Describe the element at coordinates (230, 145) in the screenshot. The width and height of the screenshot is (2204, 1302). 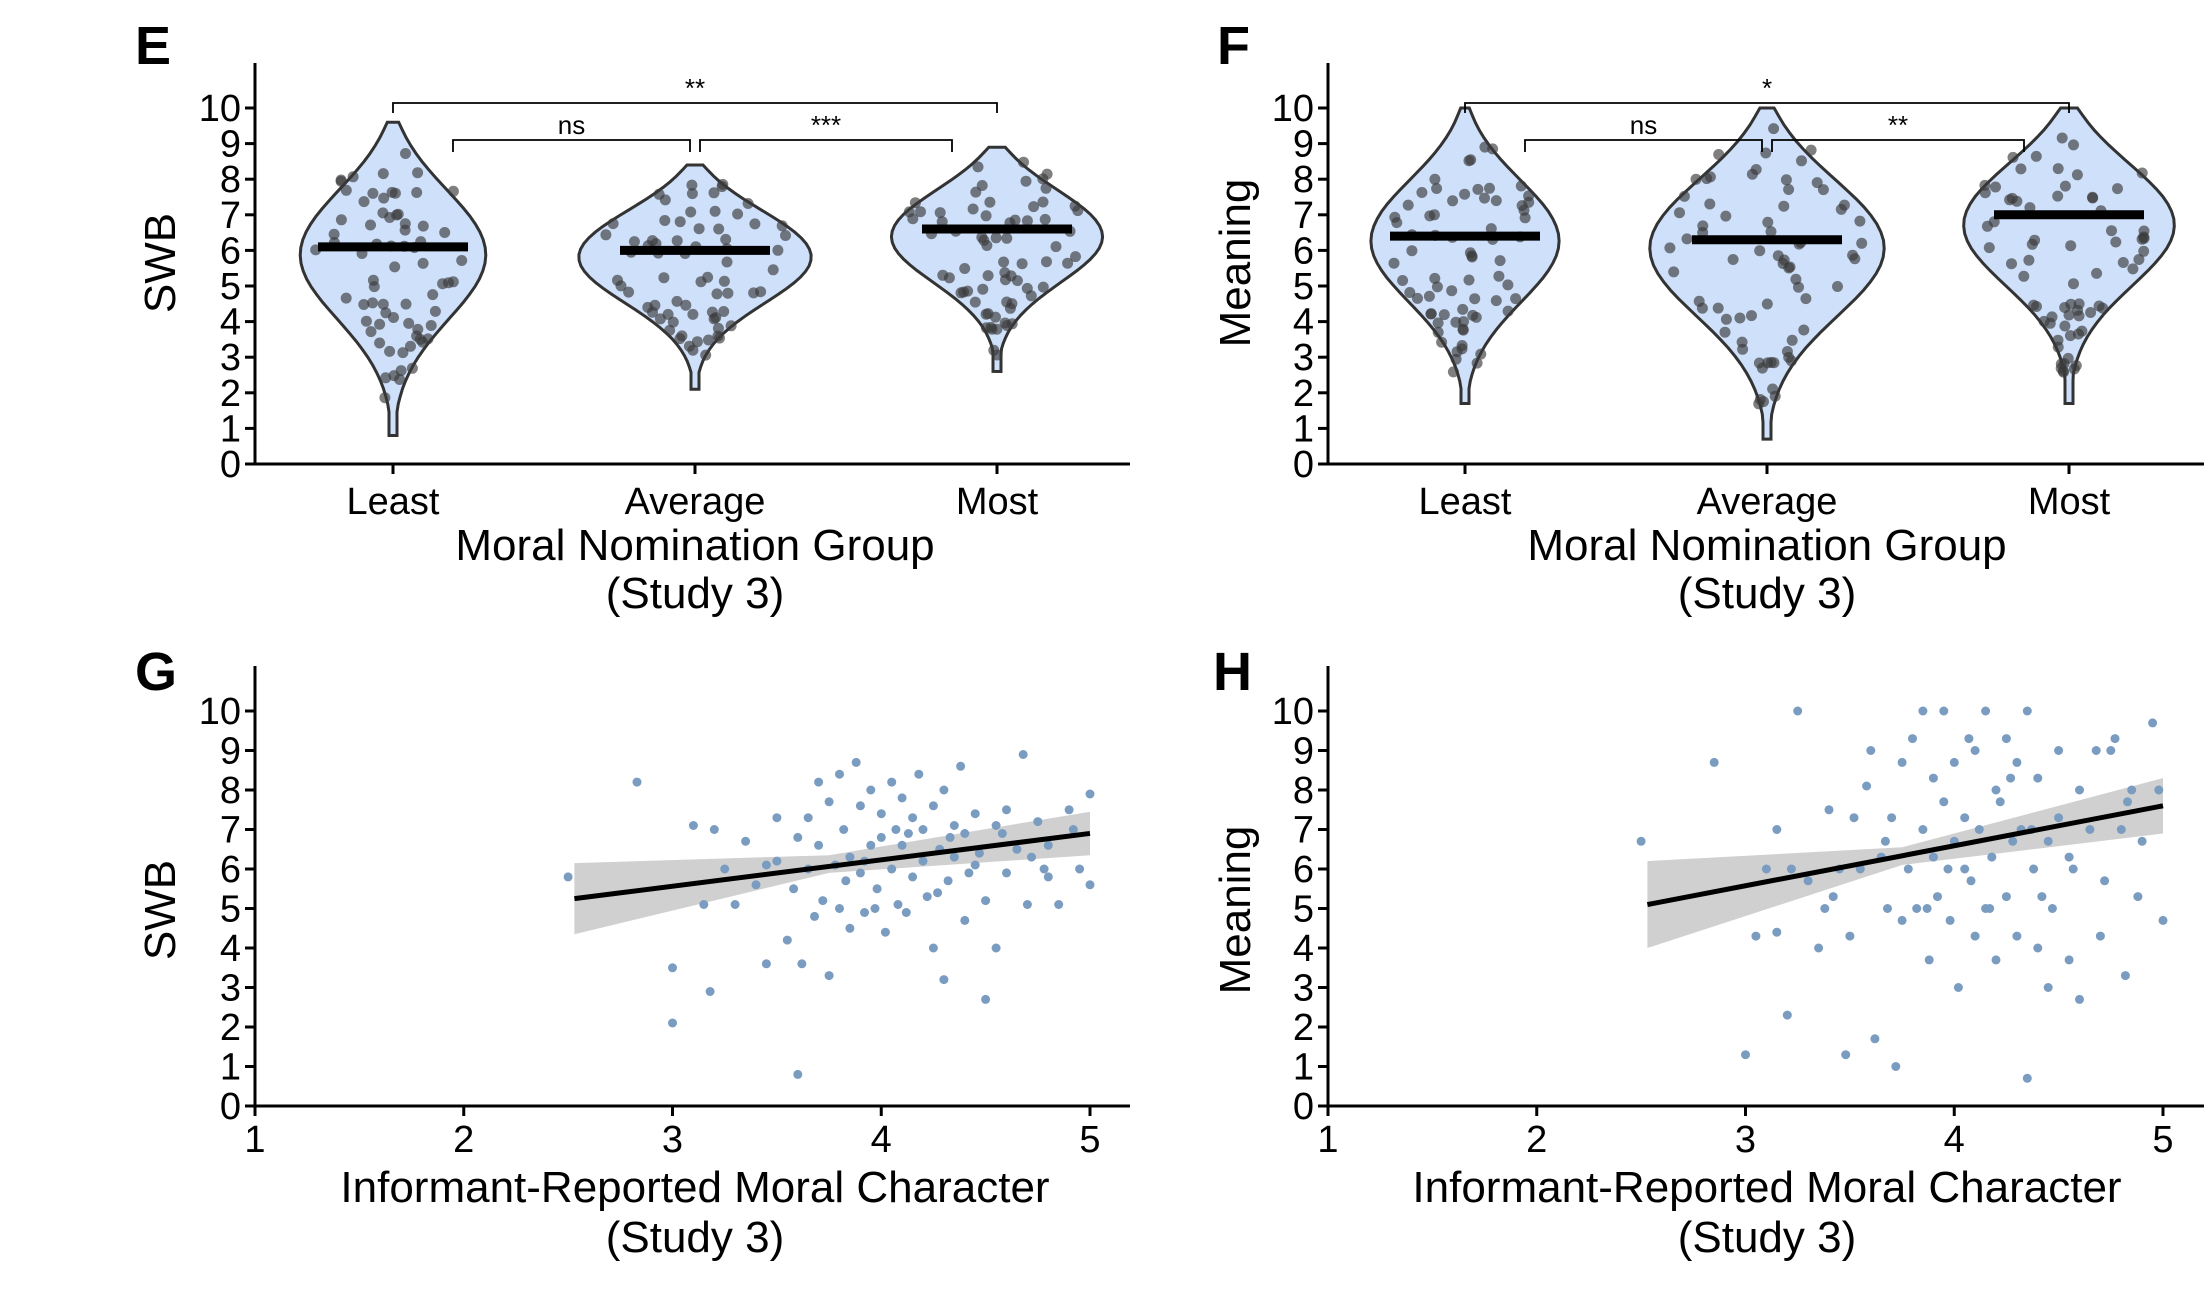
I see `y-tick-label: 9` at that location.